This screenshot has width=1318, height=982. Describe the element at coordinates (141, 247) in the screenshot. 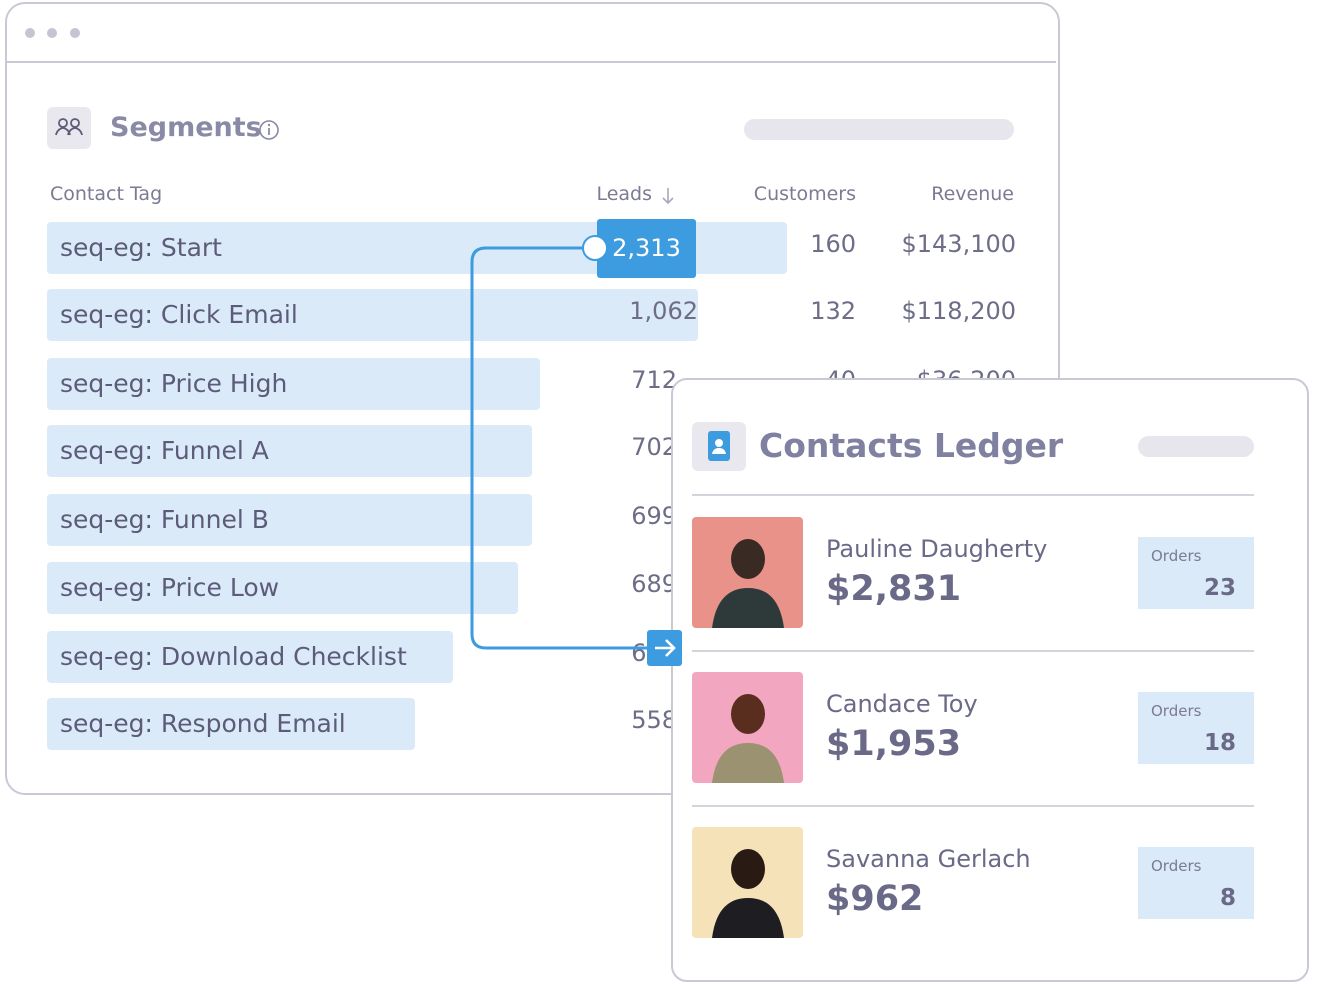

I see `contact-tag: seq-eg: Start` at that location.